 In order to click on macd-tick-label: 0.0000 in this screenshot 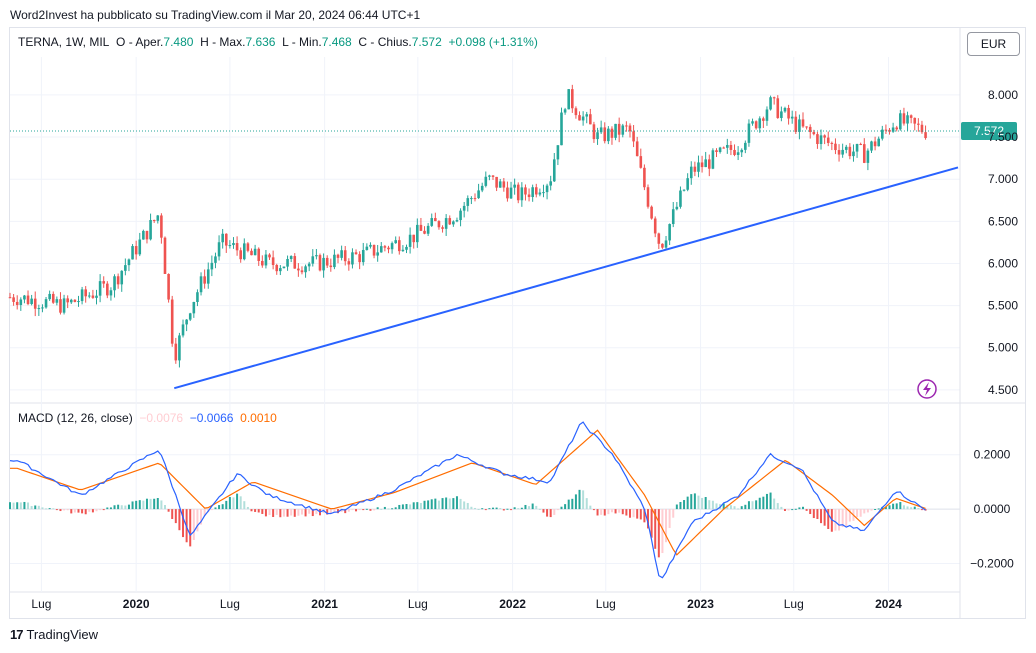, I will do `click(992, 509)`.